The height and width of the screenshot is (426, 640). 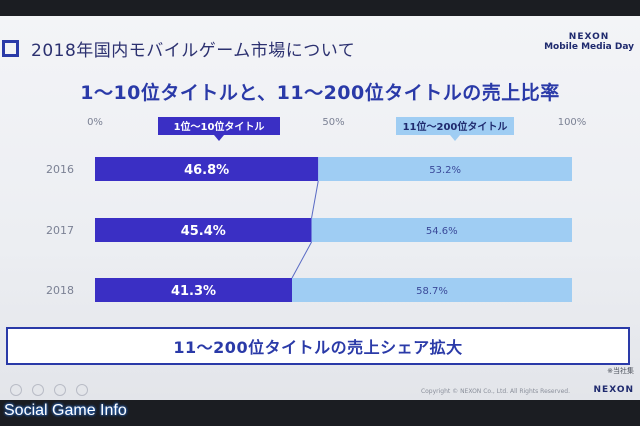 I want to click on data-label-11-200: 58.7%, so click(x=432, y=291).